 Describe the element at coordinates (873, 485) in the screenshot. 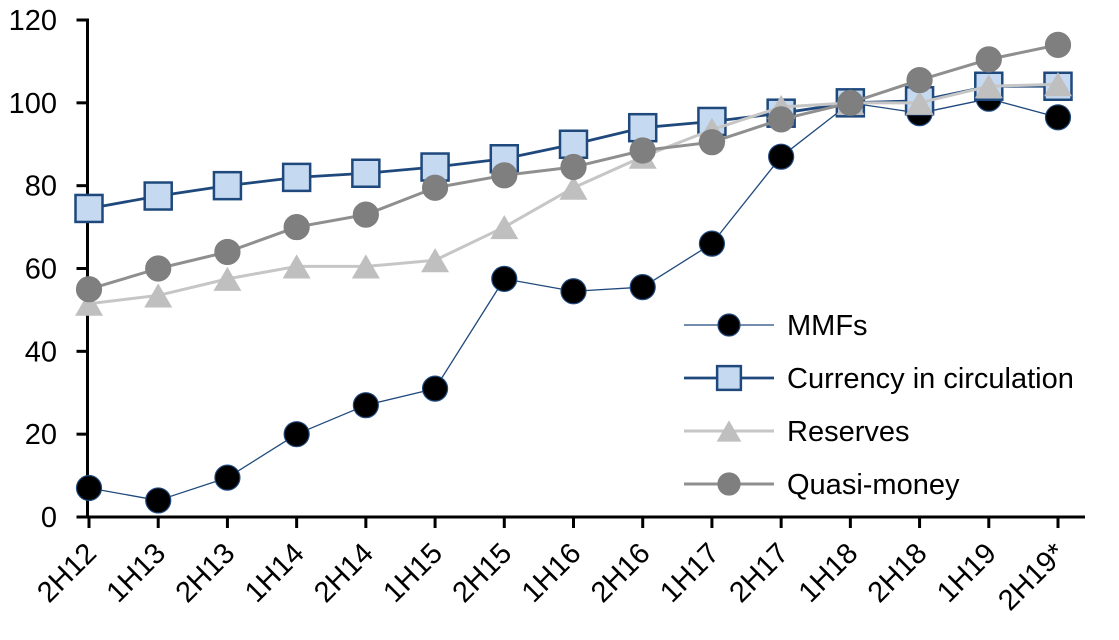

I see `legend-label-quasi-money: Quasi-money` at that location.